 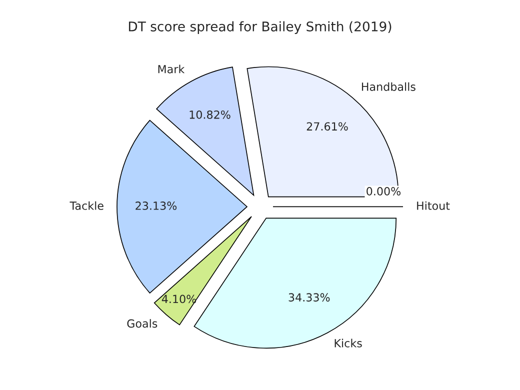 I want to click on text: 0.00%, so click(x=383, y=191).